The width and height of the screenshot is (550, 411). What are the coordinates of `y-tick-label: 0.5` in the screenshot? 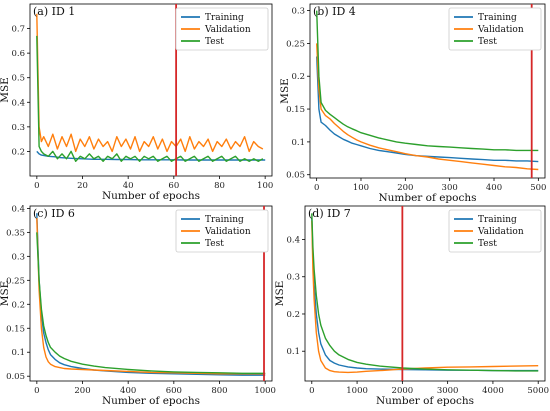 It's located at (18, 79).